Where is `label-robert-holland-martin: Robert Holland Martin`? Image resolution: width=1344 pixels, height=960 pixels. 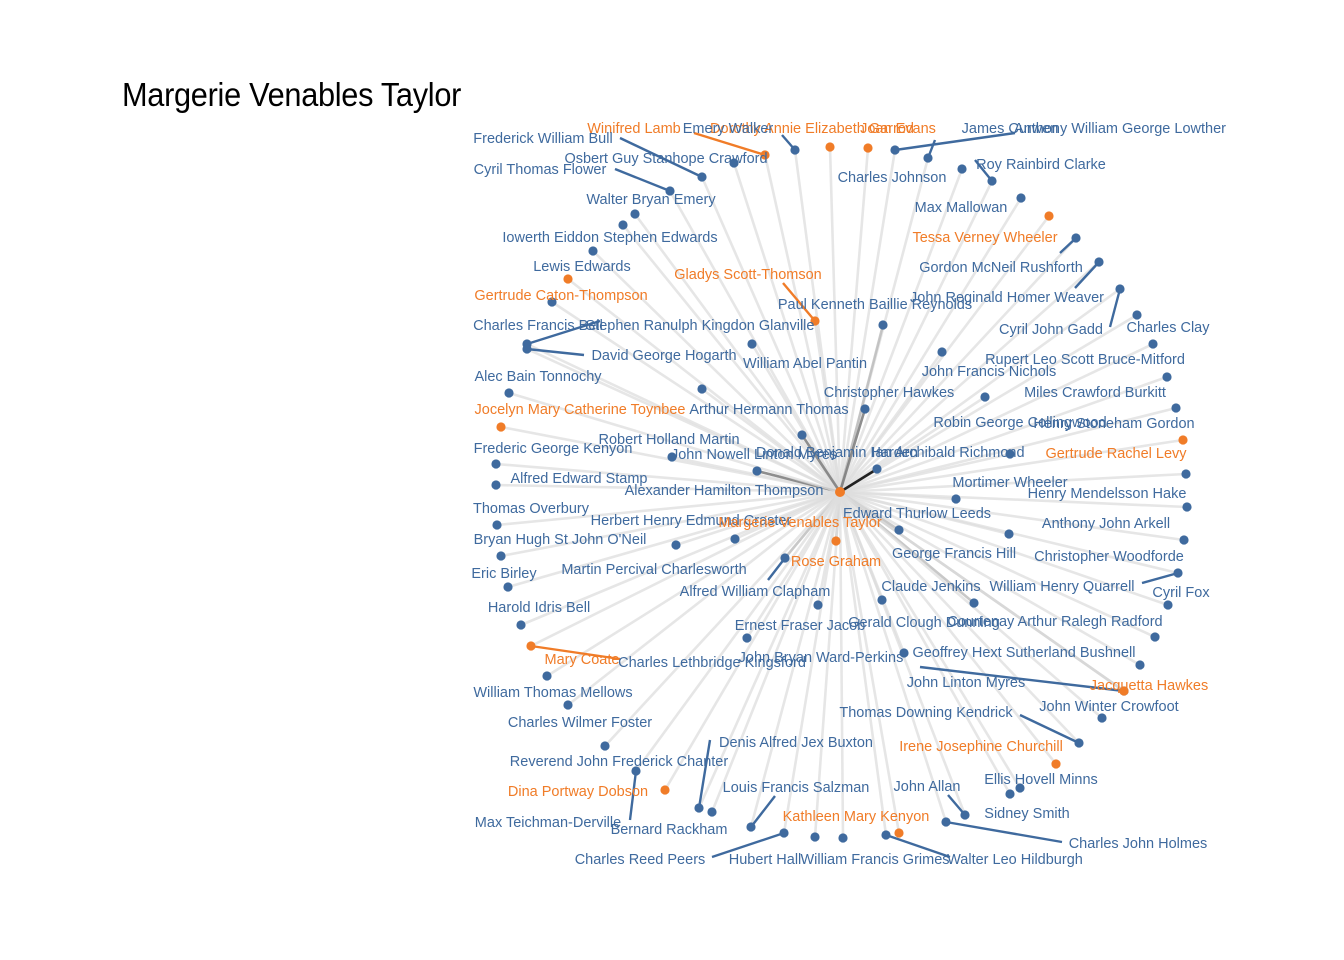
label-robert-holland-martin: Robert Holland Martin is located at coordinates (668, 440).